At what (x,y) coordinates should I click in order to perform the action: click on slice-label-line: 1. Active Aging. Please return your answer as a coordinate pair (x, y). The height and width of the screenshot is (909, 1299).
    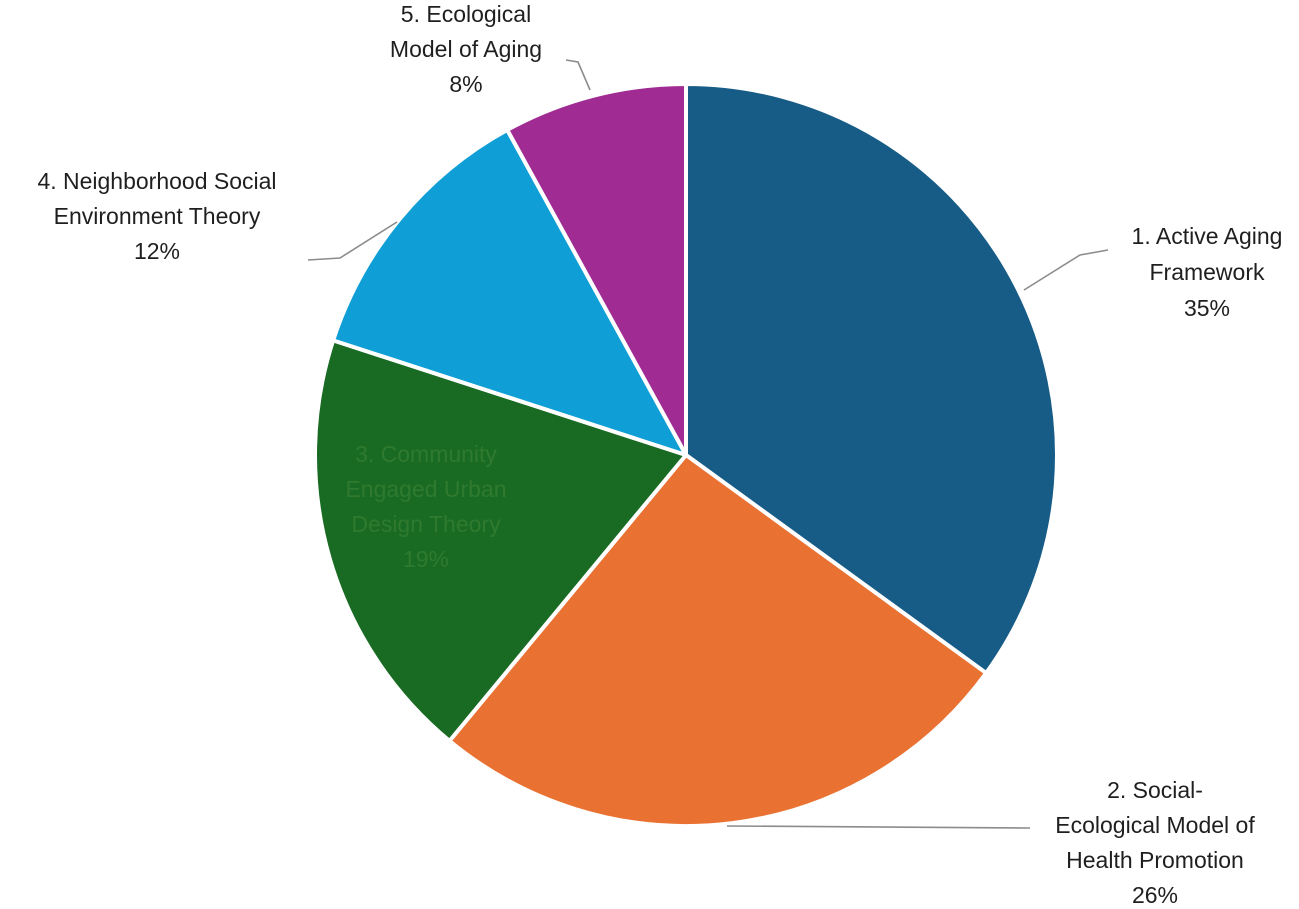
    Looking at the image, I should click on (1207, 236).